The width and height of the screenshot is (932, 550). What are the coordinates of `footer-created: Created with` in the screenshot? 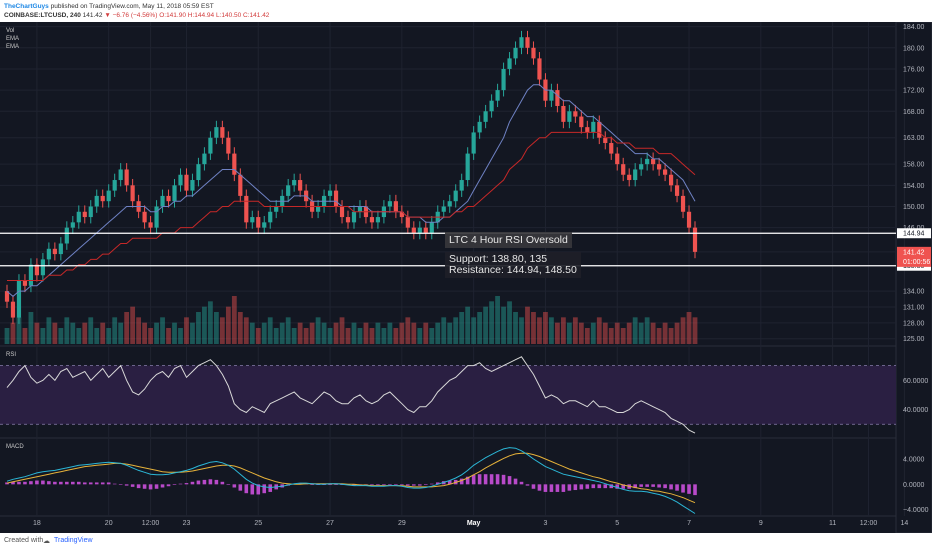 It's located at (24, 540).